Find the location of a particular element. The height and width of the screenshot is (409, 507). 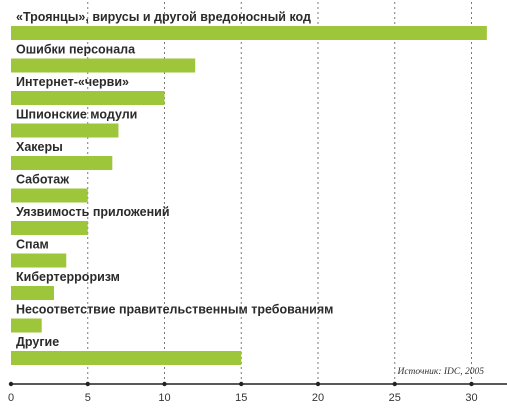

source-annotation: Источник: IDC, 2005 is located at coordinates (440, 372).